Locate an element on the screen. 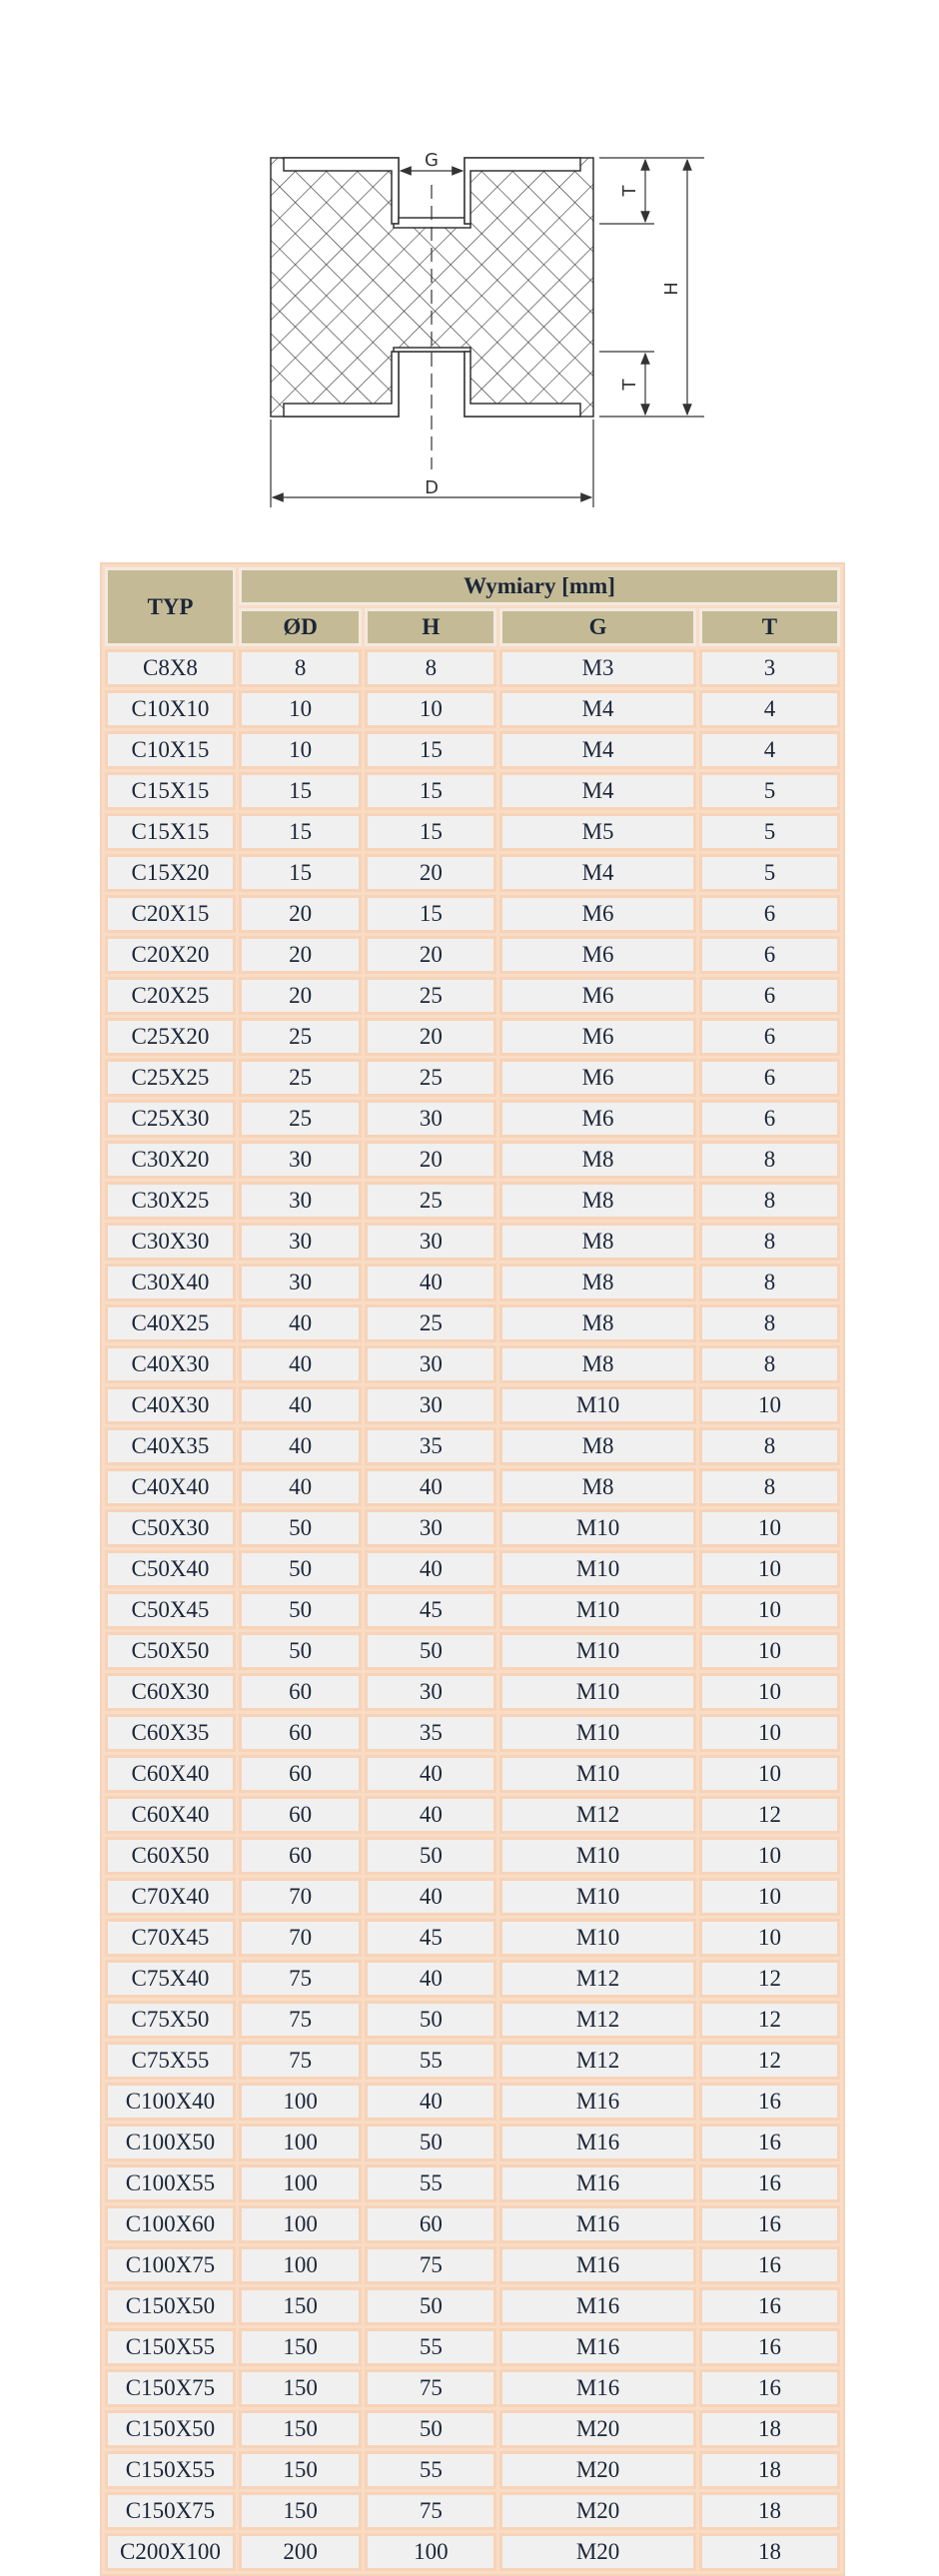 This screenshot has height=2576, width=939. table-row: C15X15 15 15 M4 5 is located at coordinates (472, 791).